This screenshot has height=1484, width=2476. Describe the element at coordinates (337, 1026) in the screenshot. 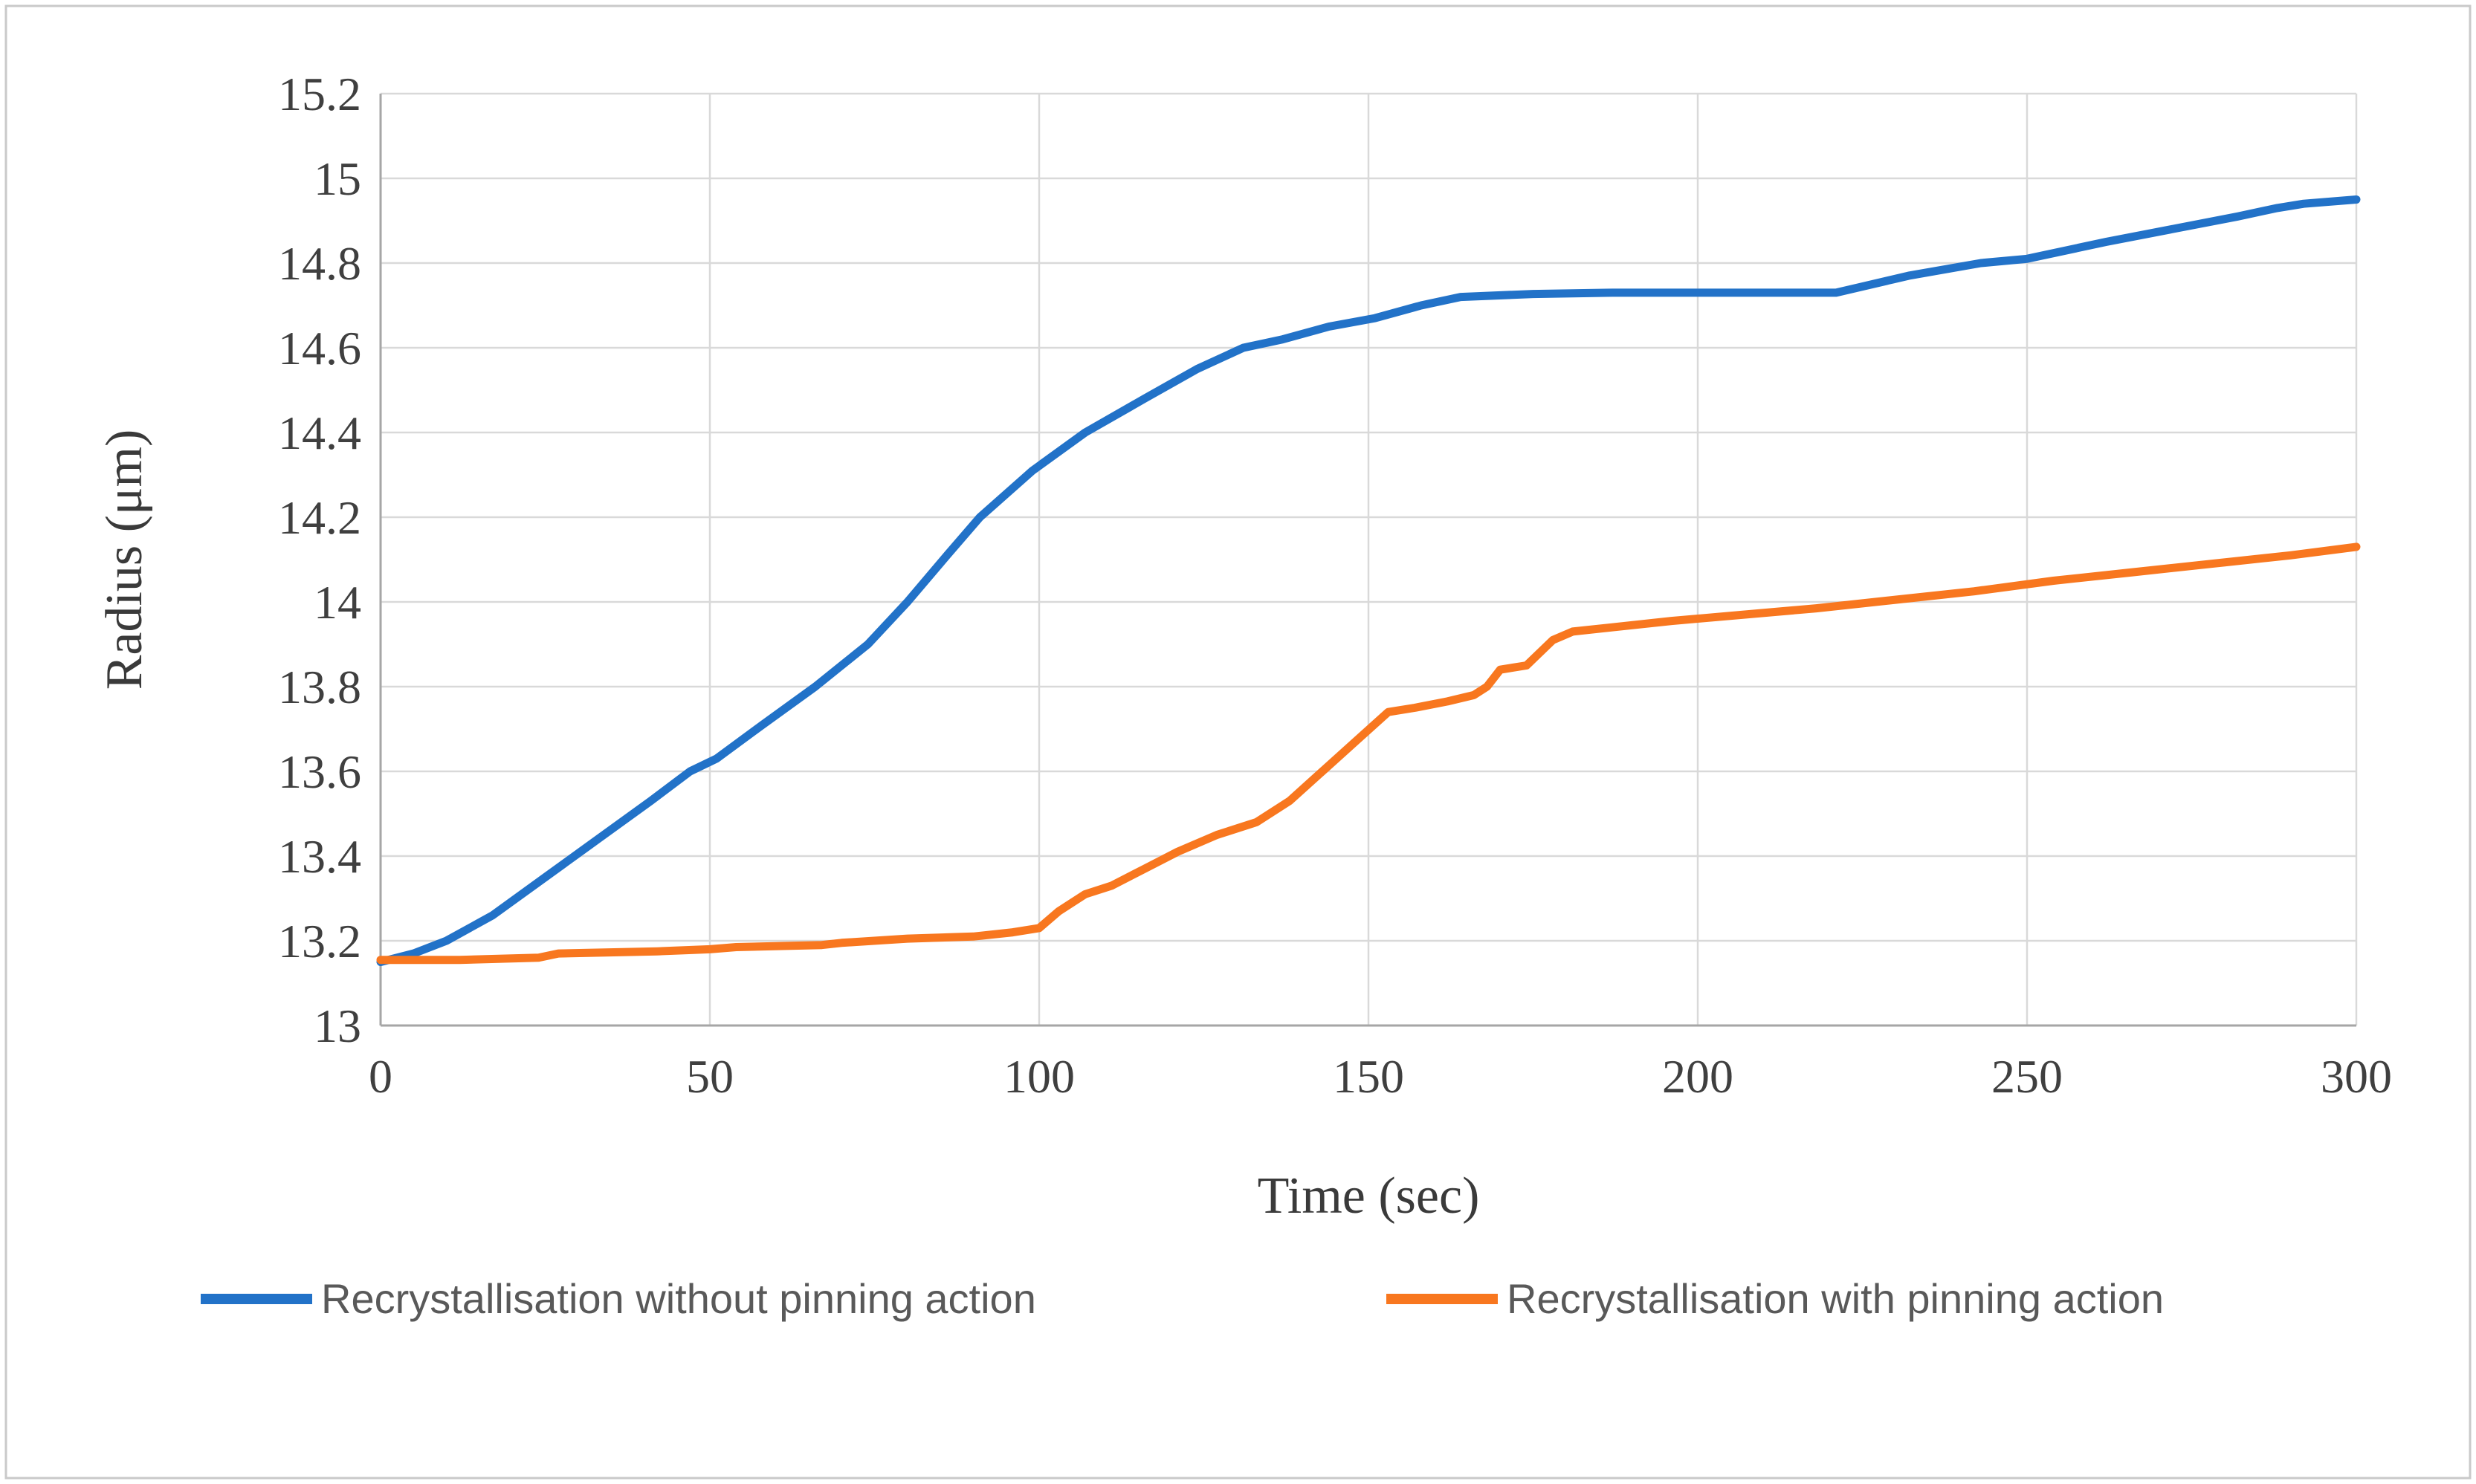

I see `y-tick-label: 13` at that location.